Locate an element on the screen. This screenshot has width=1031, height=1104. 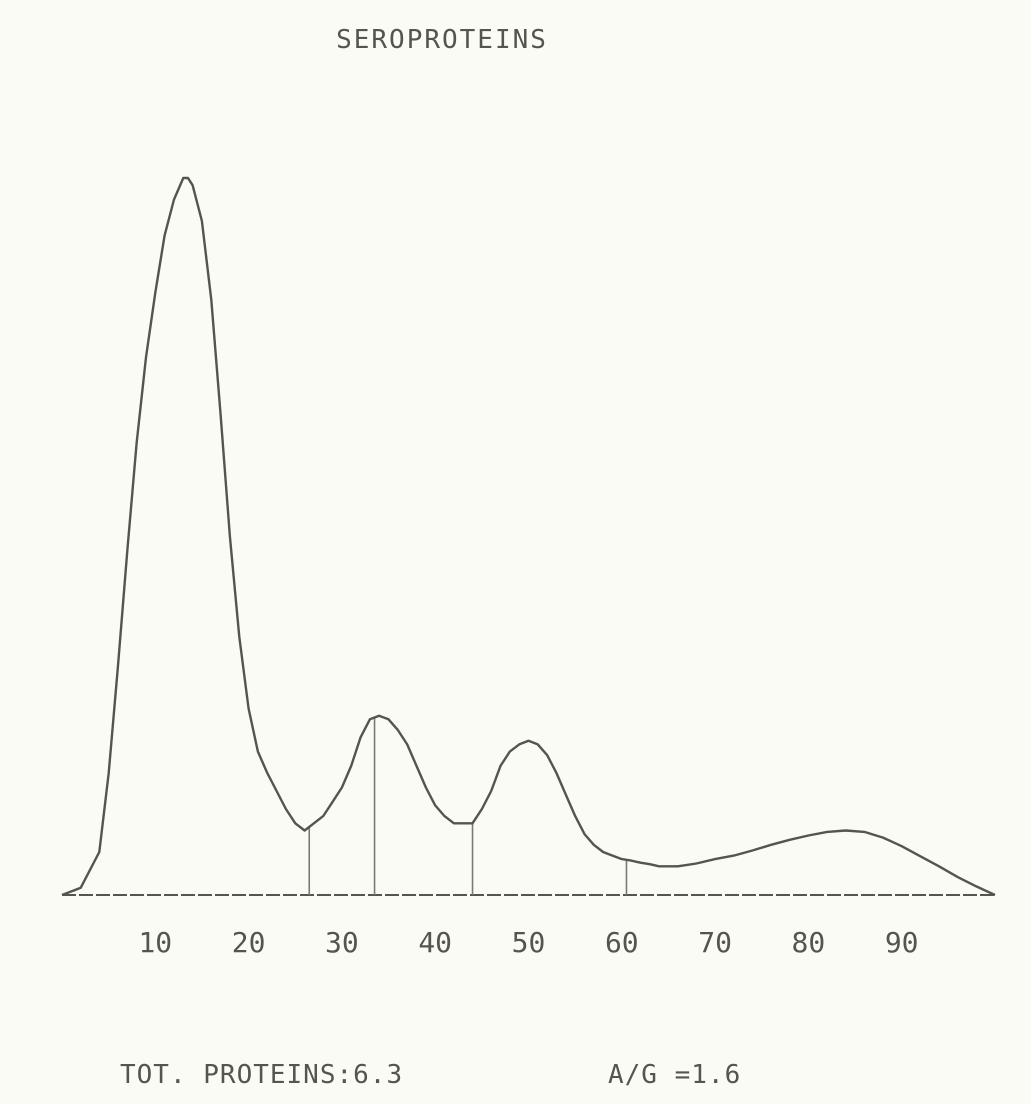
x-tick-label: 30 is located at coordinates (342, 942).